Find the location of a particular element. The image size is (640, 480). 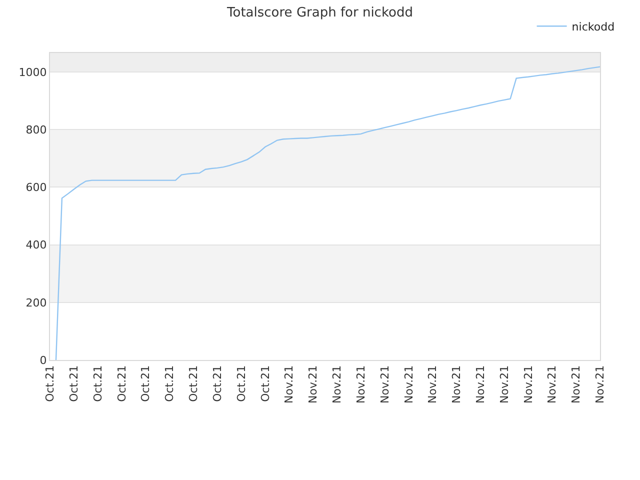

y-tick-label: 200 is located at coordinates (36, 303).